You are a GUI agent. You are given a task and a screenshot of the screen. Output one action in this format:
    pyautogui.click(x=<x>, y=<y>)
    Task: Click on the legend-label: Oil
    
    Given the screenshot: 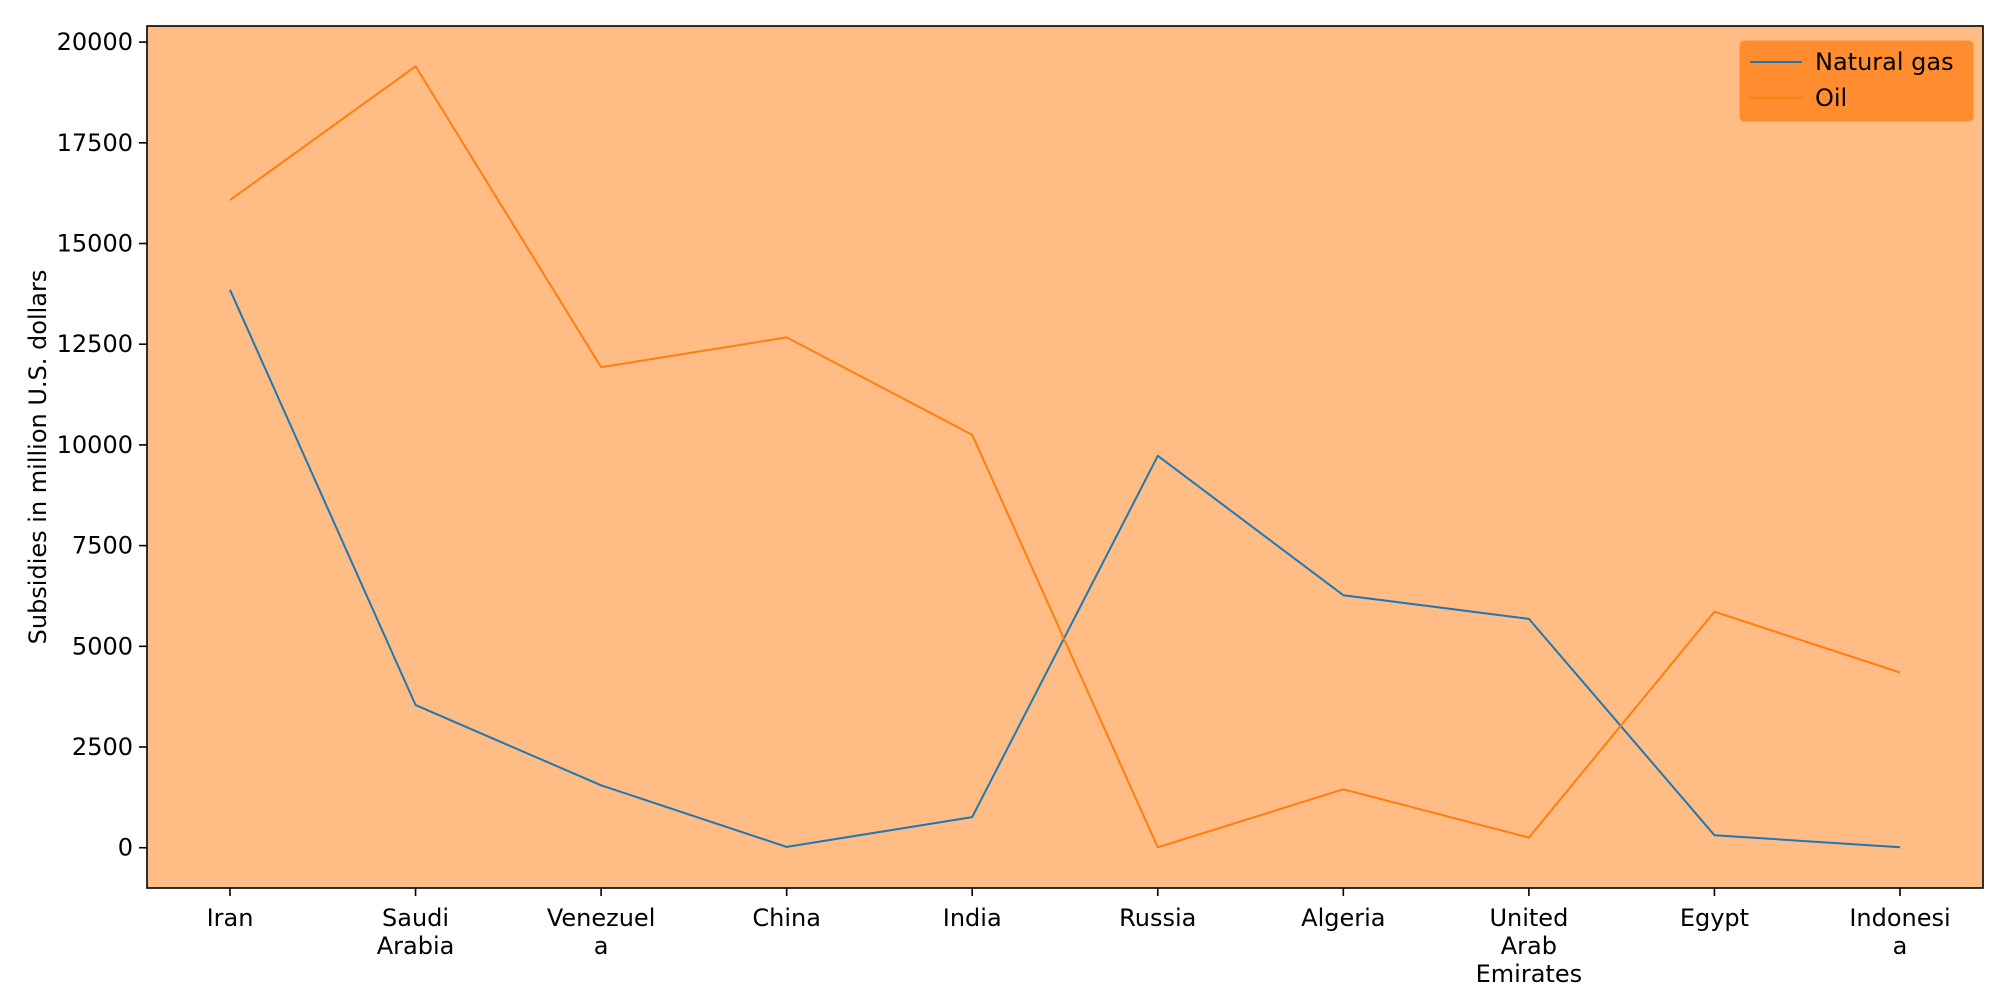 What is the action you would take?
    pyautogui.click(x=1831, y=98)
    